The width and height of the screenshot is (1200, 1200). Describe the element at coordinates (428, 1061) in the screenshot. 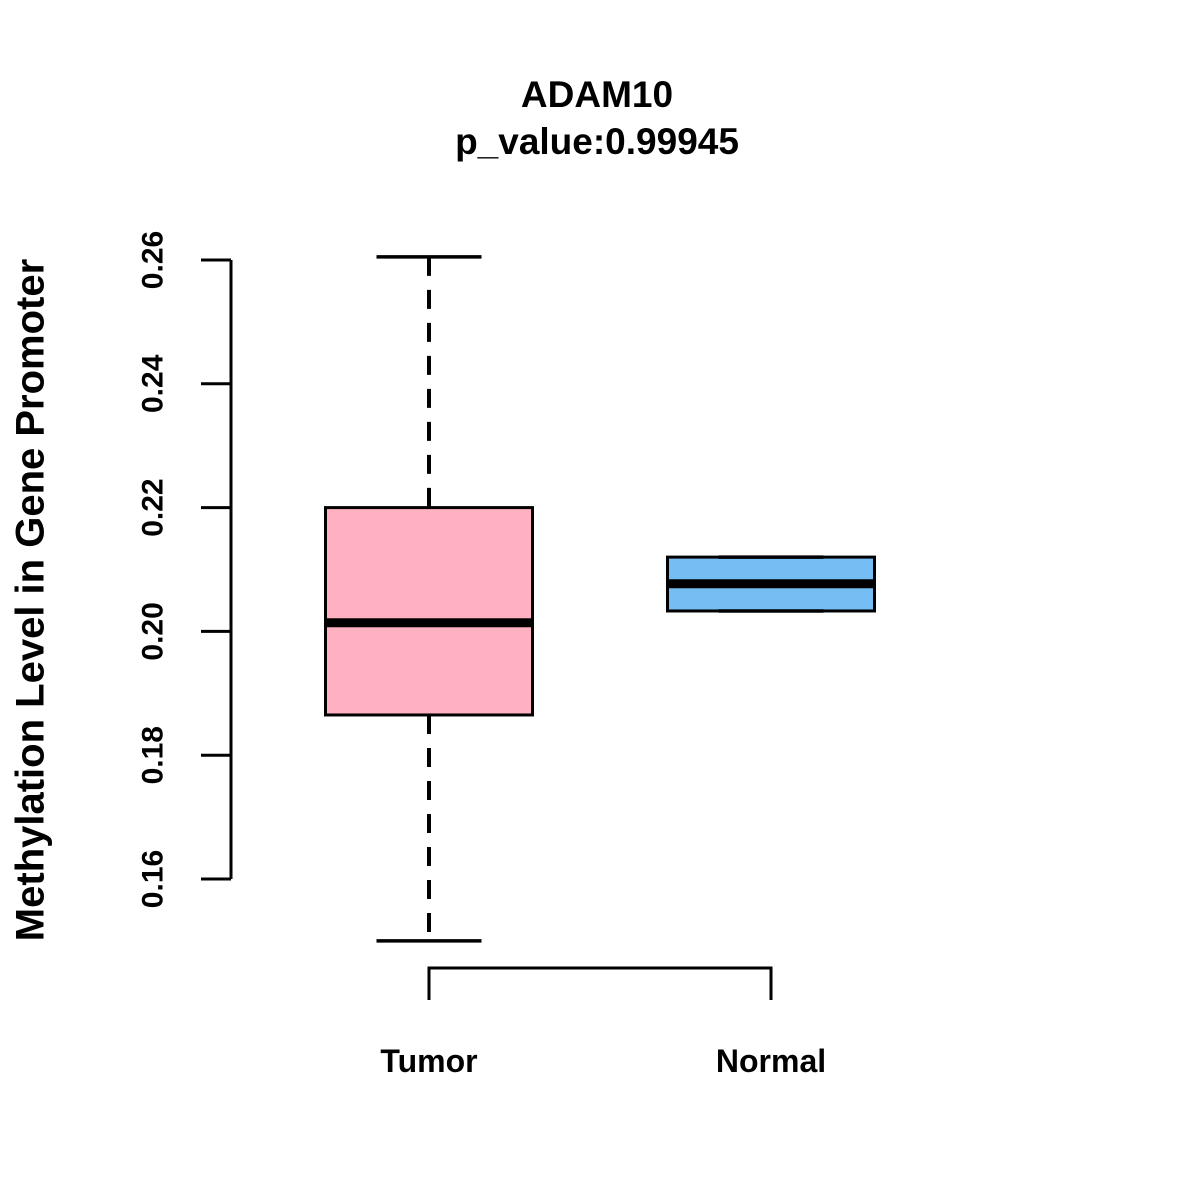

I see `category-label-tumor: Tumor` at that location.